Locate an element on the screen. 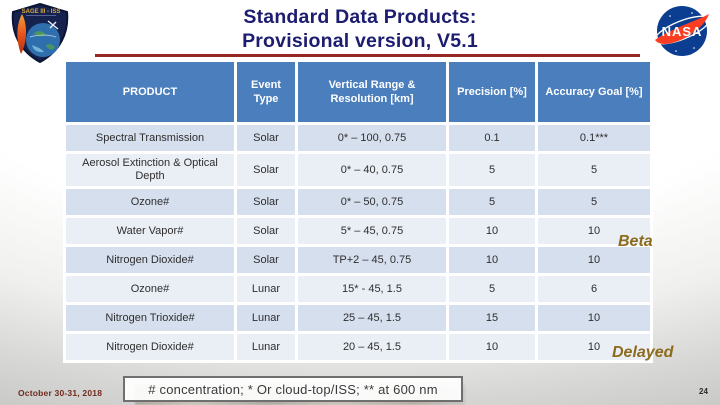 This screenshot has width=720, height=405. title-line-2: Provisional version, V5.1 is located at coordinates (360, 41).